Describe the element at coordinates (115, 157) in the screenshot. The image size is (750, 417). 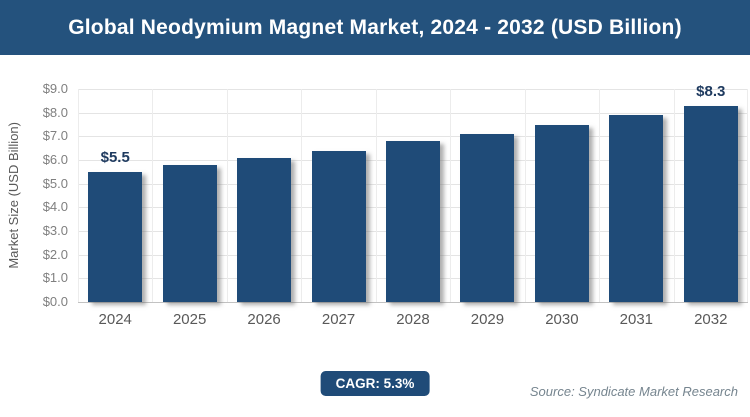
I see `bar-value-label: $5.5` at that location.